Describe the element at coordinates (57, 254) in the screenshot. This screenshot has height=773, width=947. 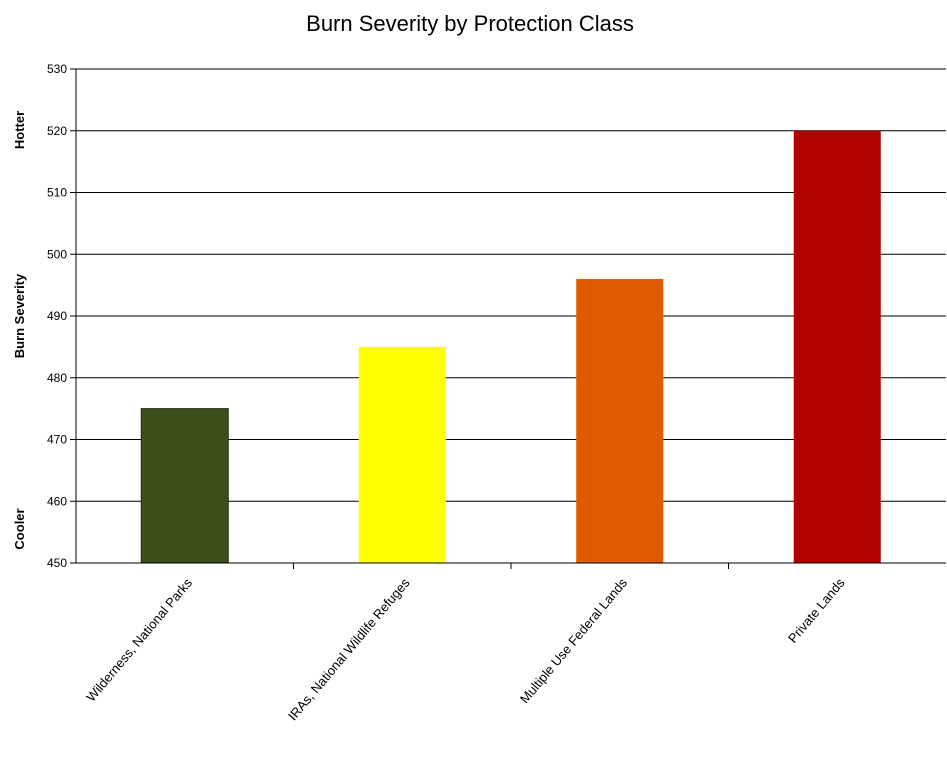
I see `y-tick-label: 500` at that location.